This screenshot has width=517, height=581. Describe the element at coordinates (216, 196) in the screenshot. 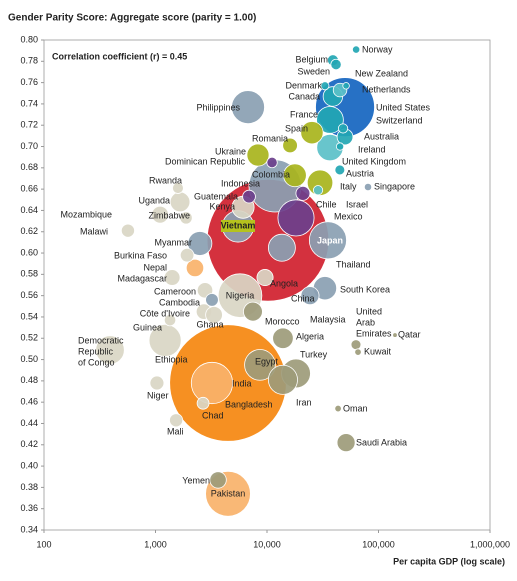

I see `bubble-label: Guatemala` at that location.